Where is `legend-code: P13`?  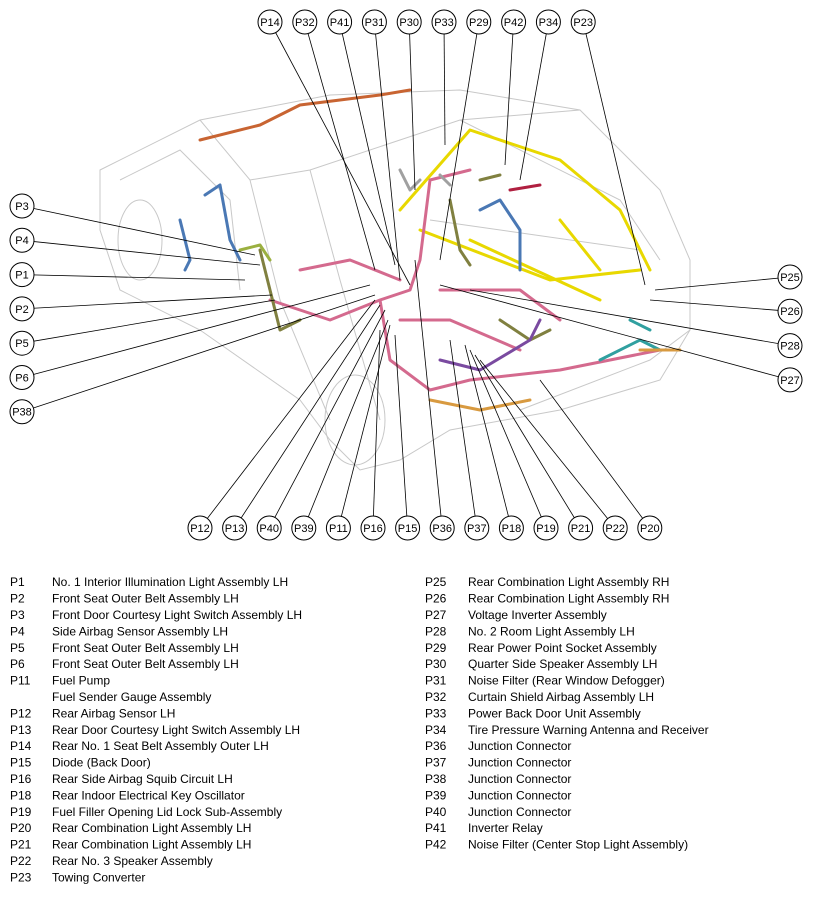 legend-code: P13 is located at coordinates (21, 730).